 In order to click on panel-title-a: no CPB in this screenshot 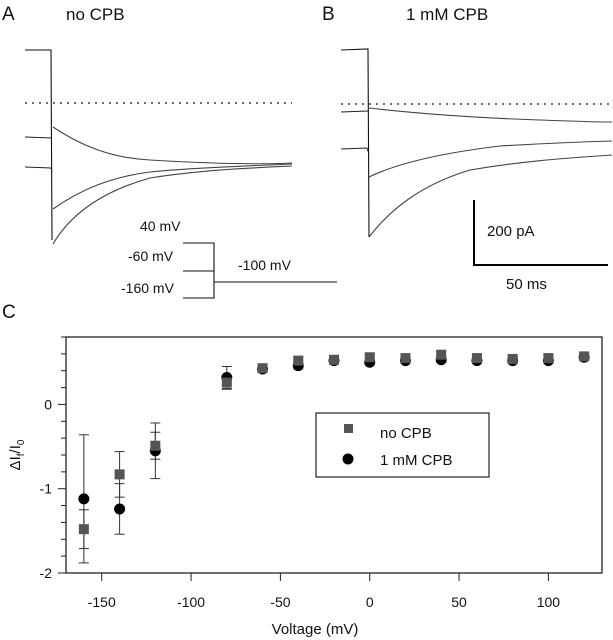, I will do `click(95, 14)`.